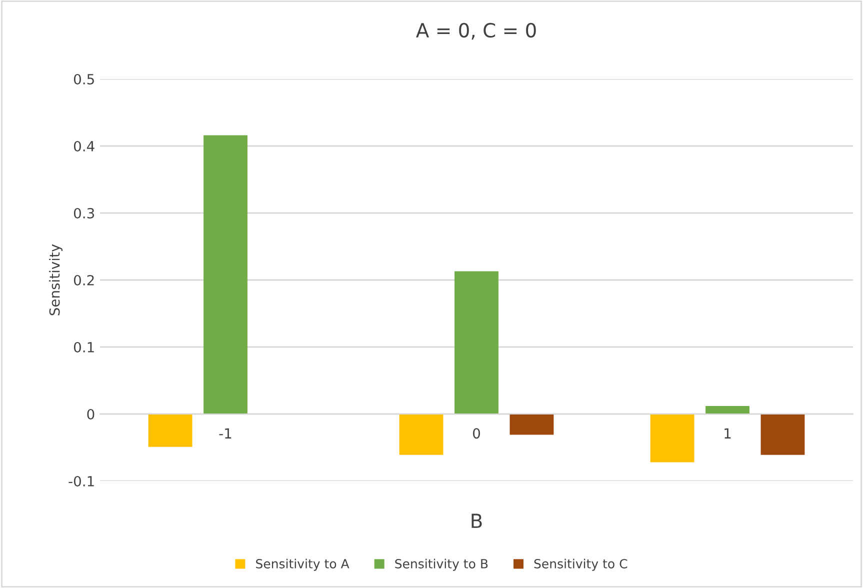 The image size is (863, 588). What do you see at coordinates (476, 433) in the screenshot?
I see `x-tick-label: 0` at bounding box center [476, 433].